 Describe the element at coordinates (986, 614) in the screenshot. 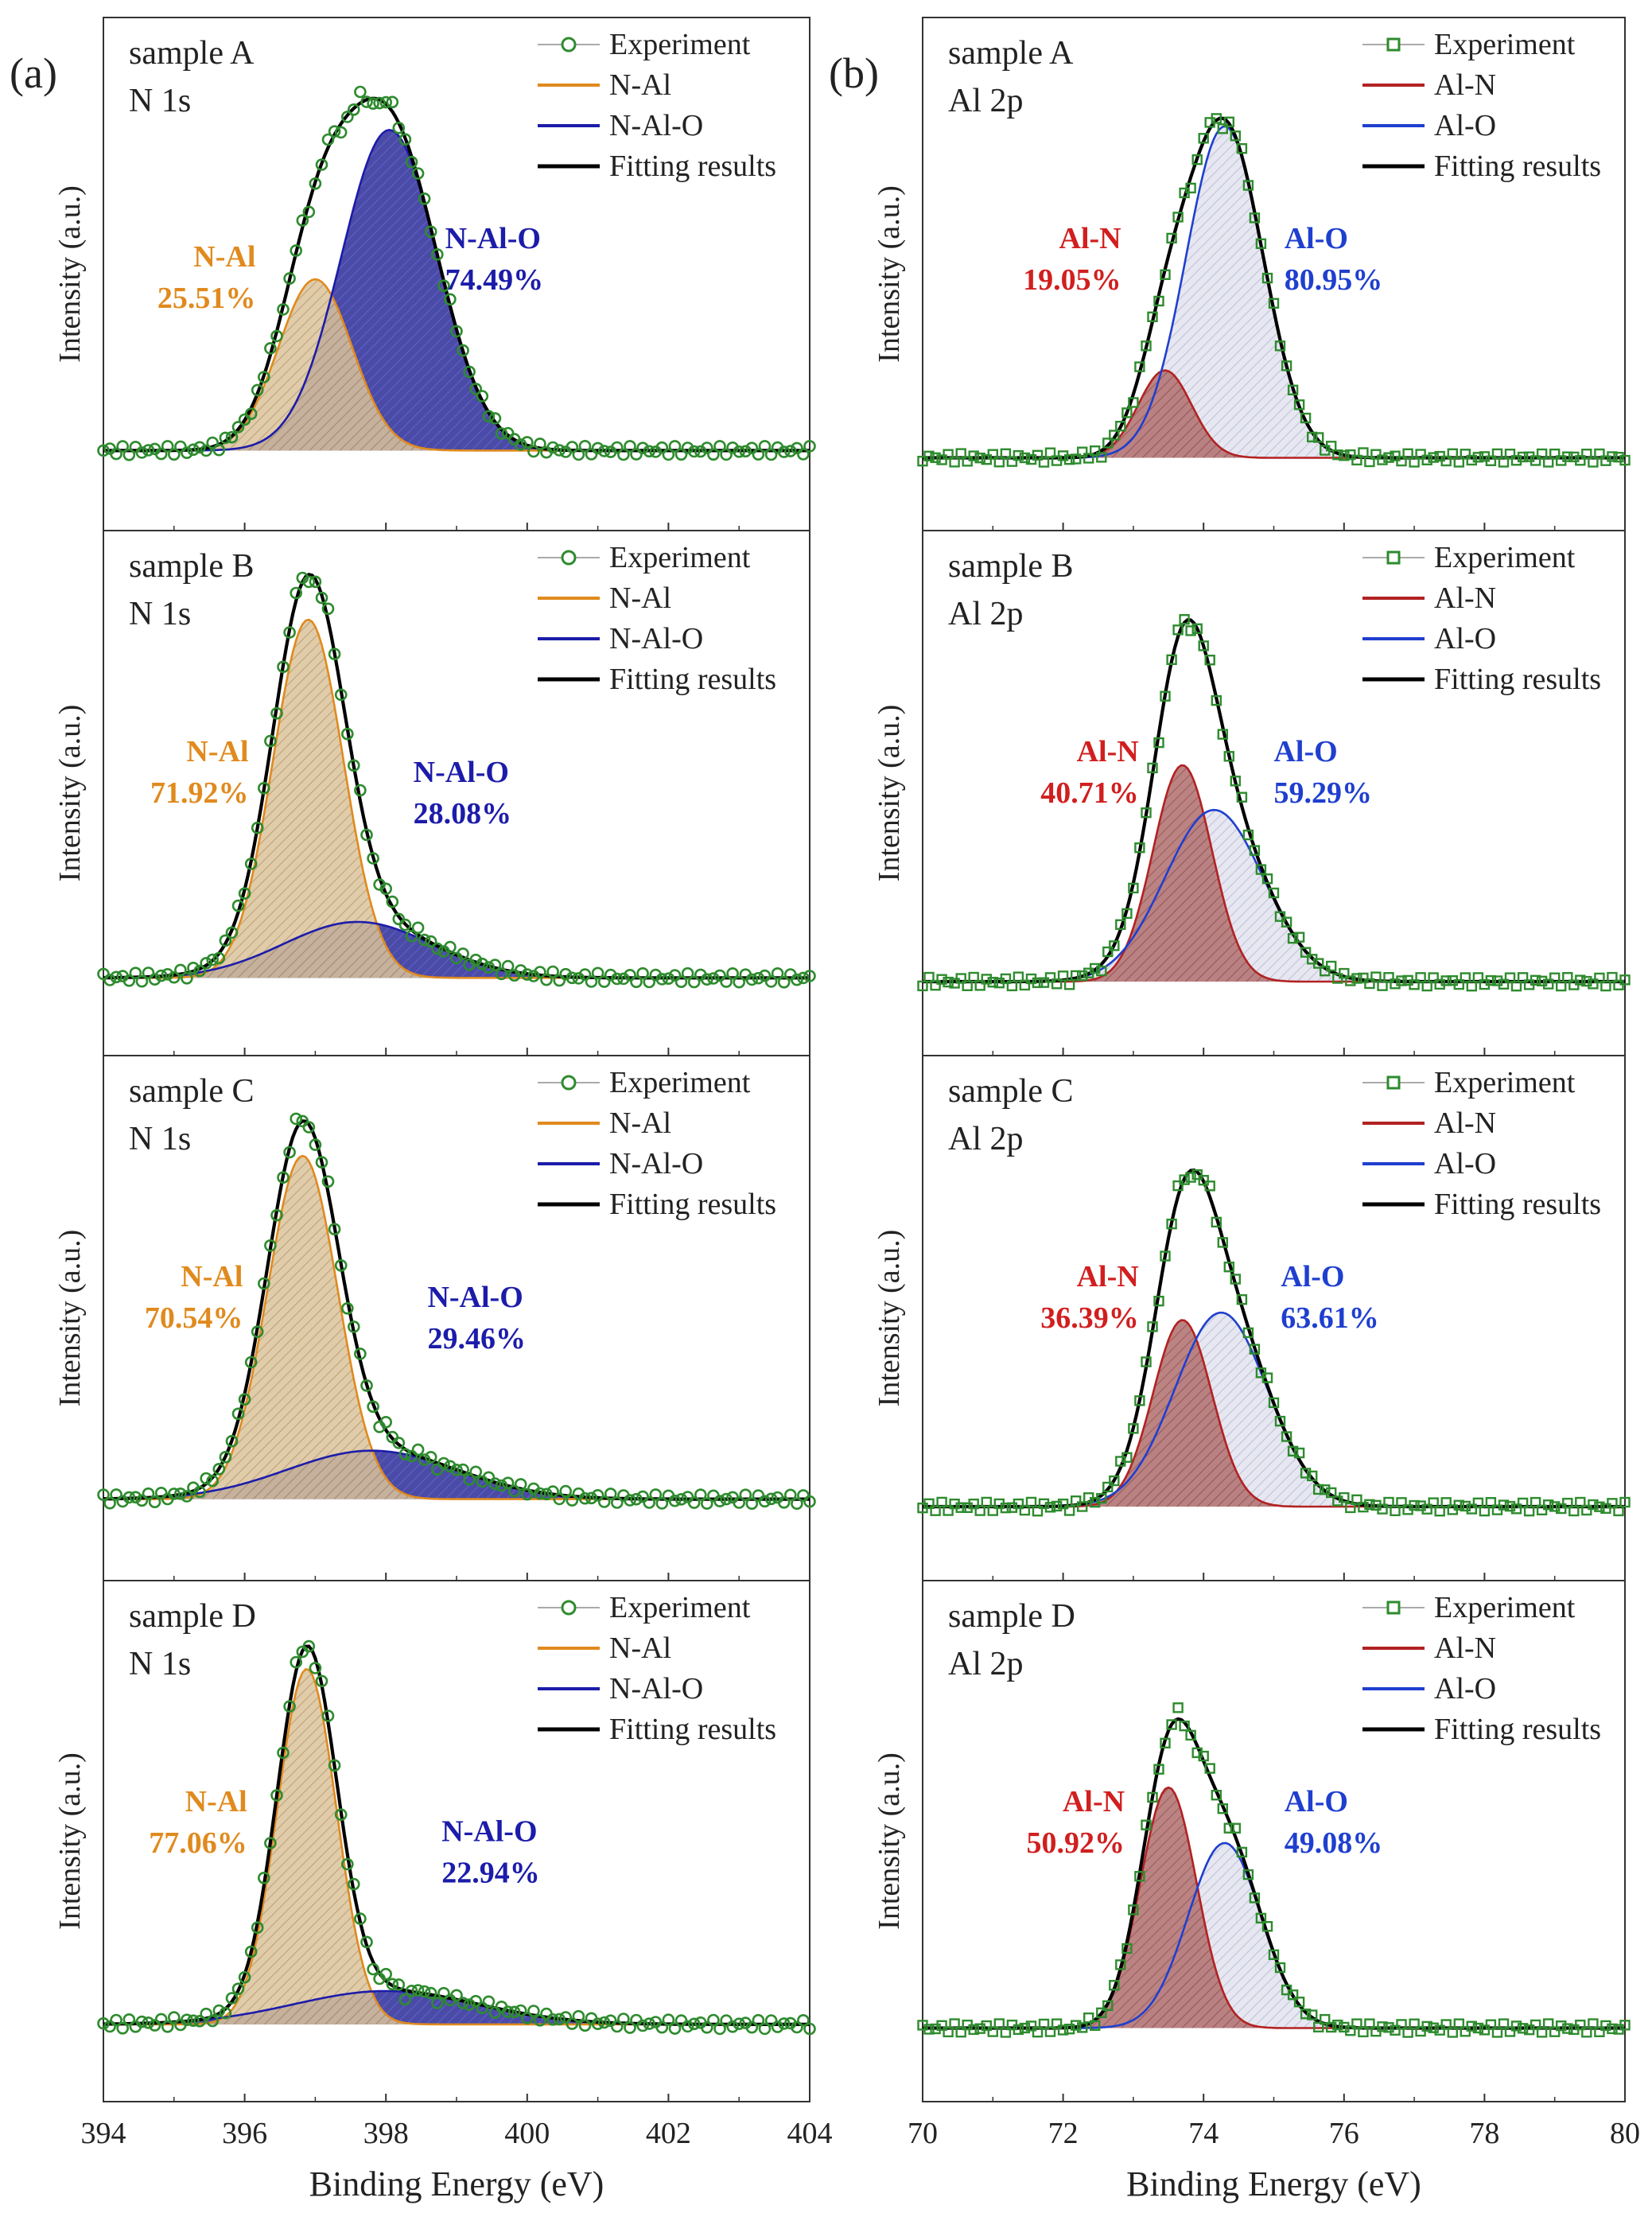

I see `core-level-label: Al 2p` at that location.